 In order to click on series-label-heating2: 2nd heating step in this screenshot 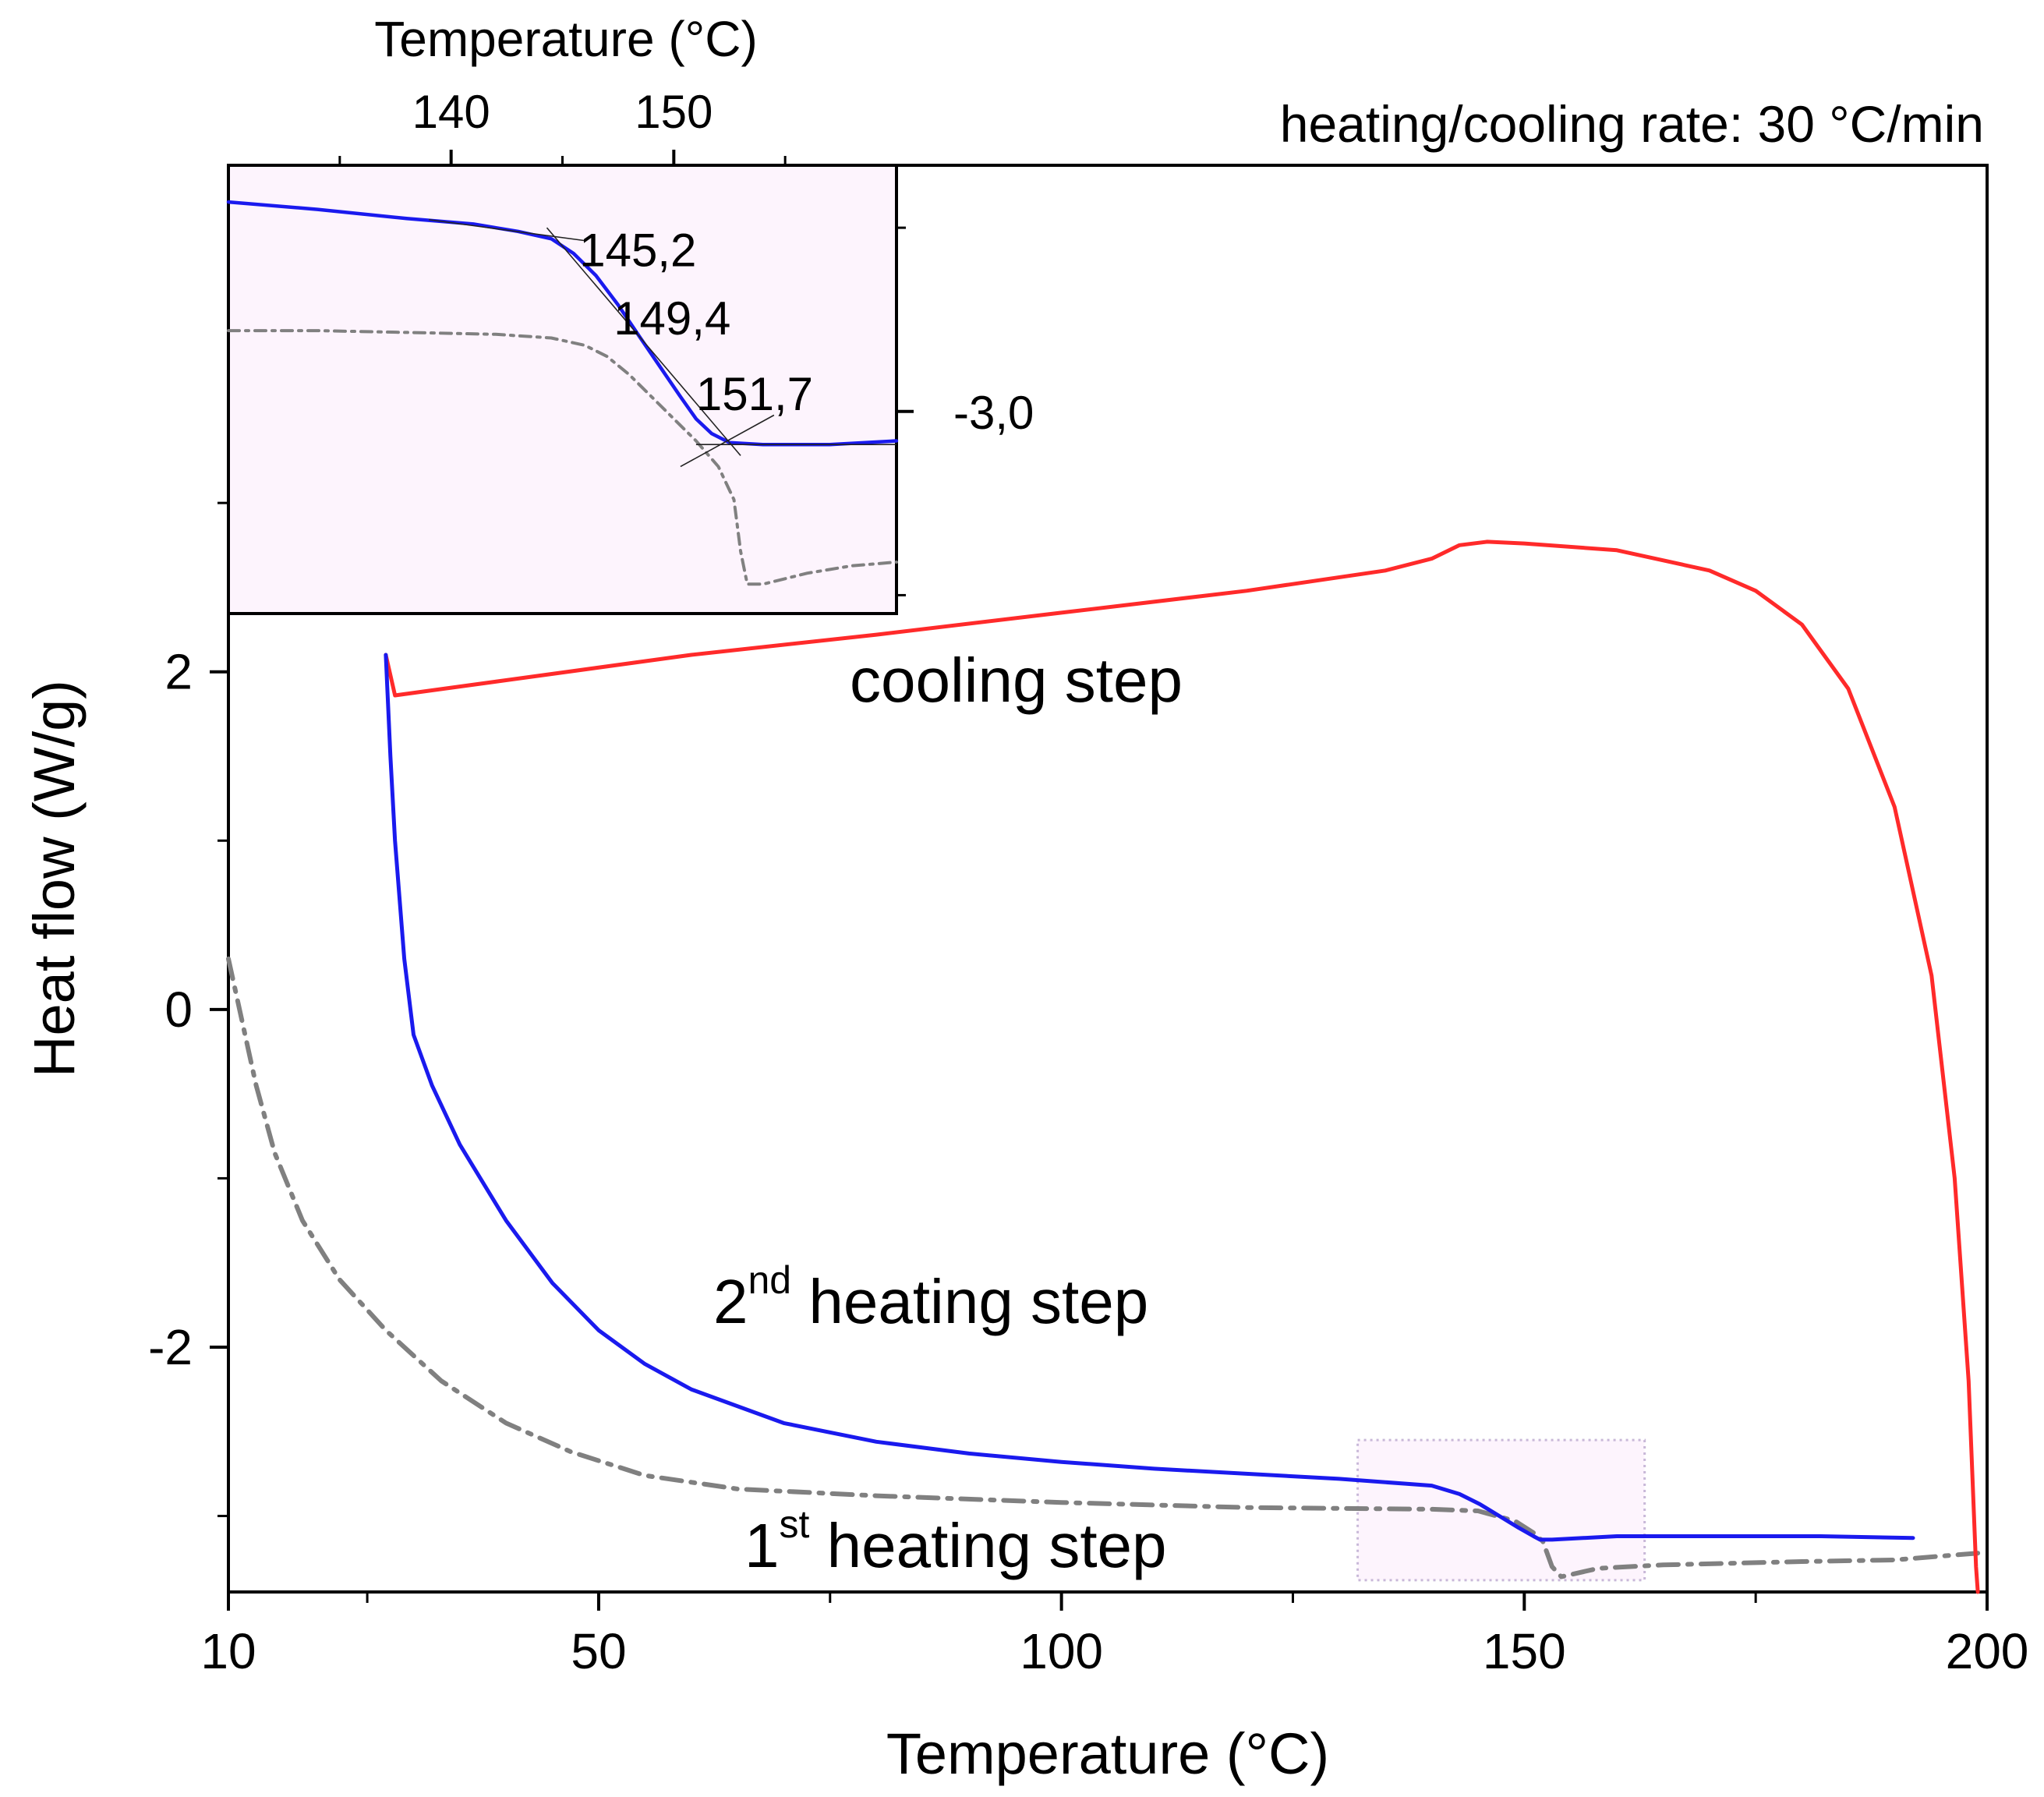, I will do `click(930, 1297)`.